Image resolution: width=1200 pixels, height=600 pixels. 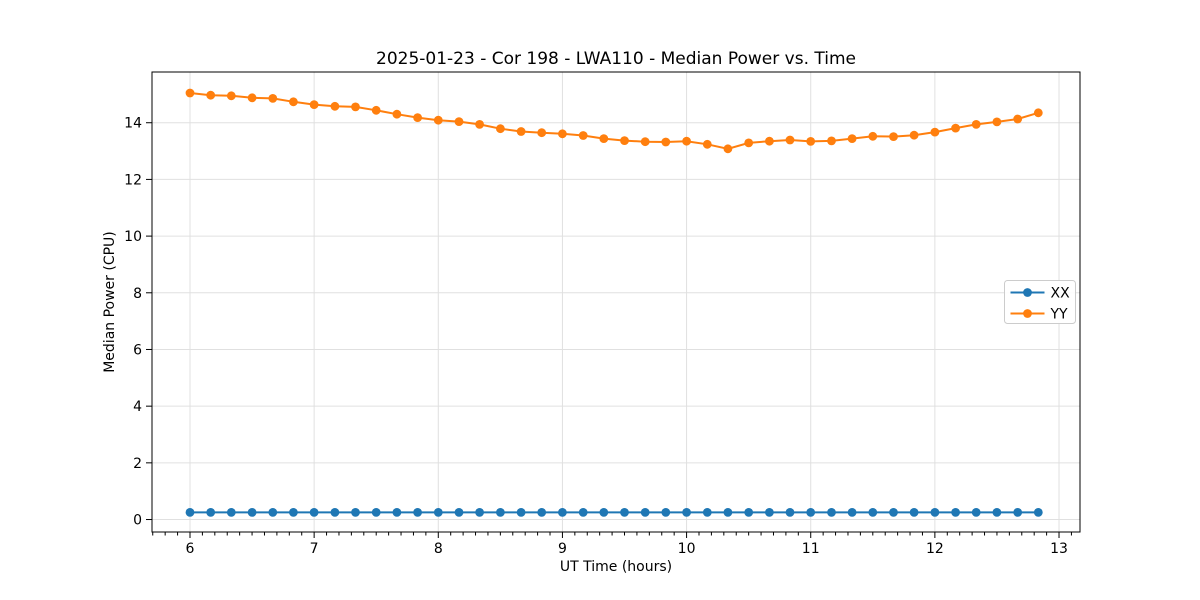 I want to click on x-tick-label: 10, so click(x=687, y=549).